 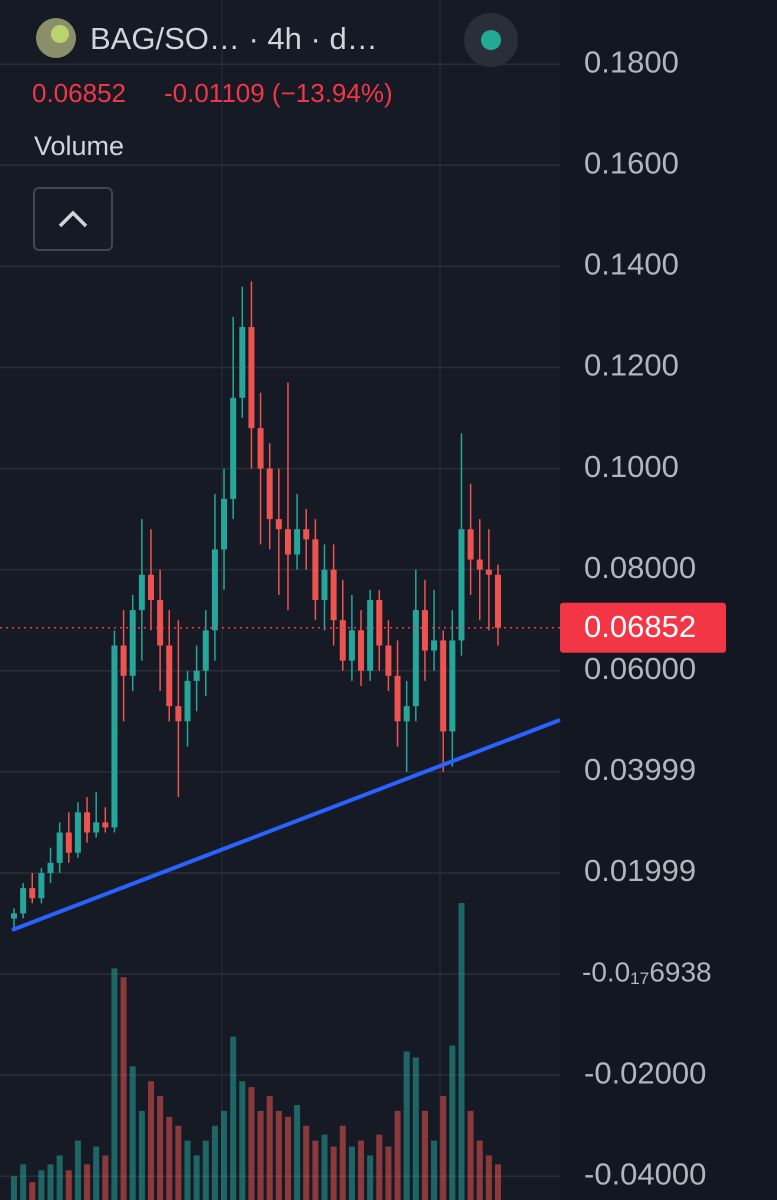 I want to click on y-tick-label: -0.0₁₇6938, so click(x=647, y=971).